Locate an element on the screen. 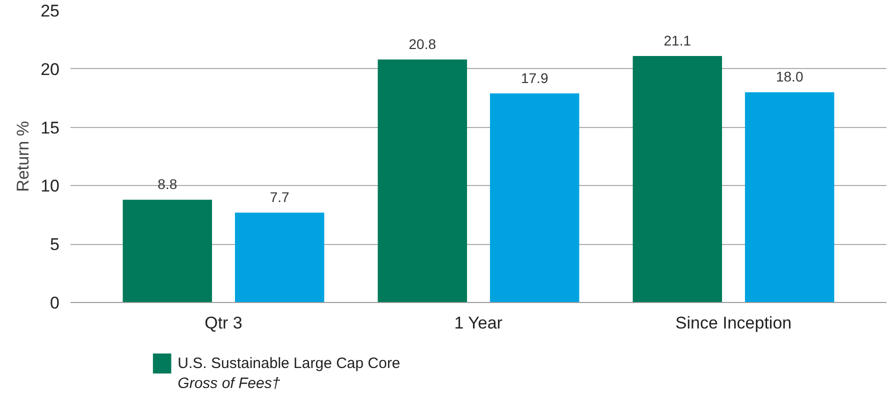  data-label: 17.9 is located at coordinates (534, 78).